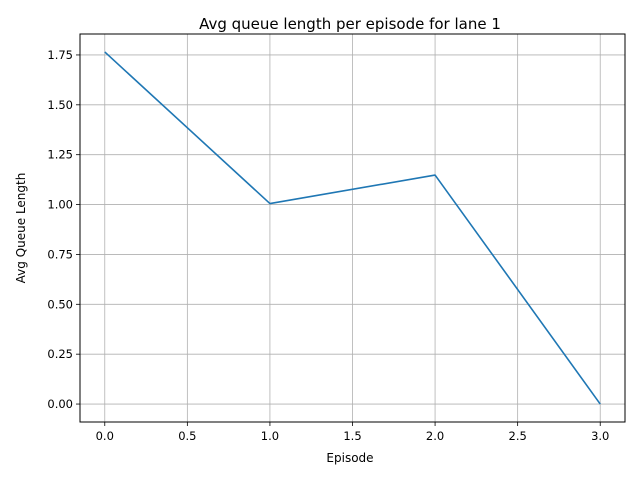  What do you see at coordinates (518, 436) in the screenshot?
I see `x-tick-label: 2.5` at bounding box center [518, 436].